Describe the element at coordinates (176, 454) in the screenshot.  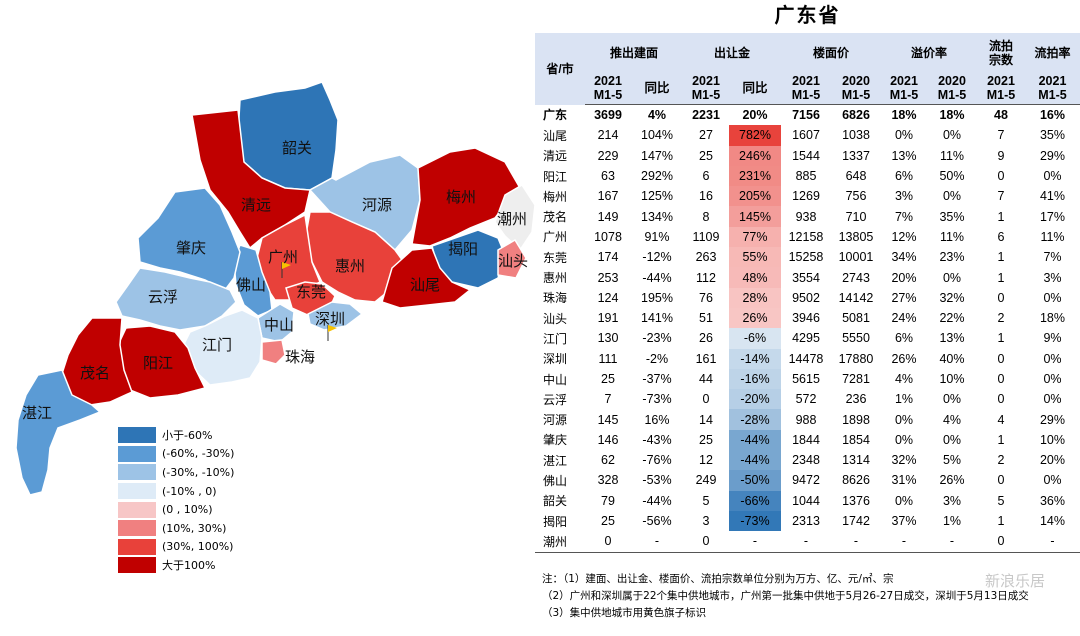
I see `legend-item: (-60%, -30%)` at that location.